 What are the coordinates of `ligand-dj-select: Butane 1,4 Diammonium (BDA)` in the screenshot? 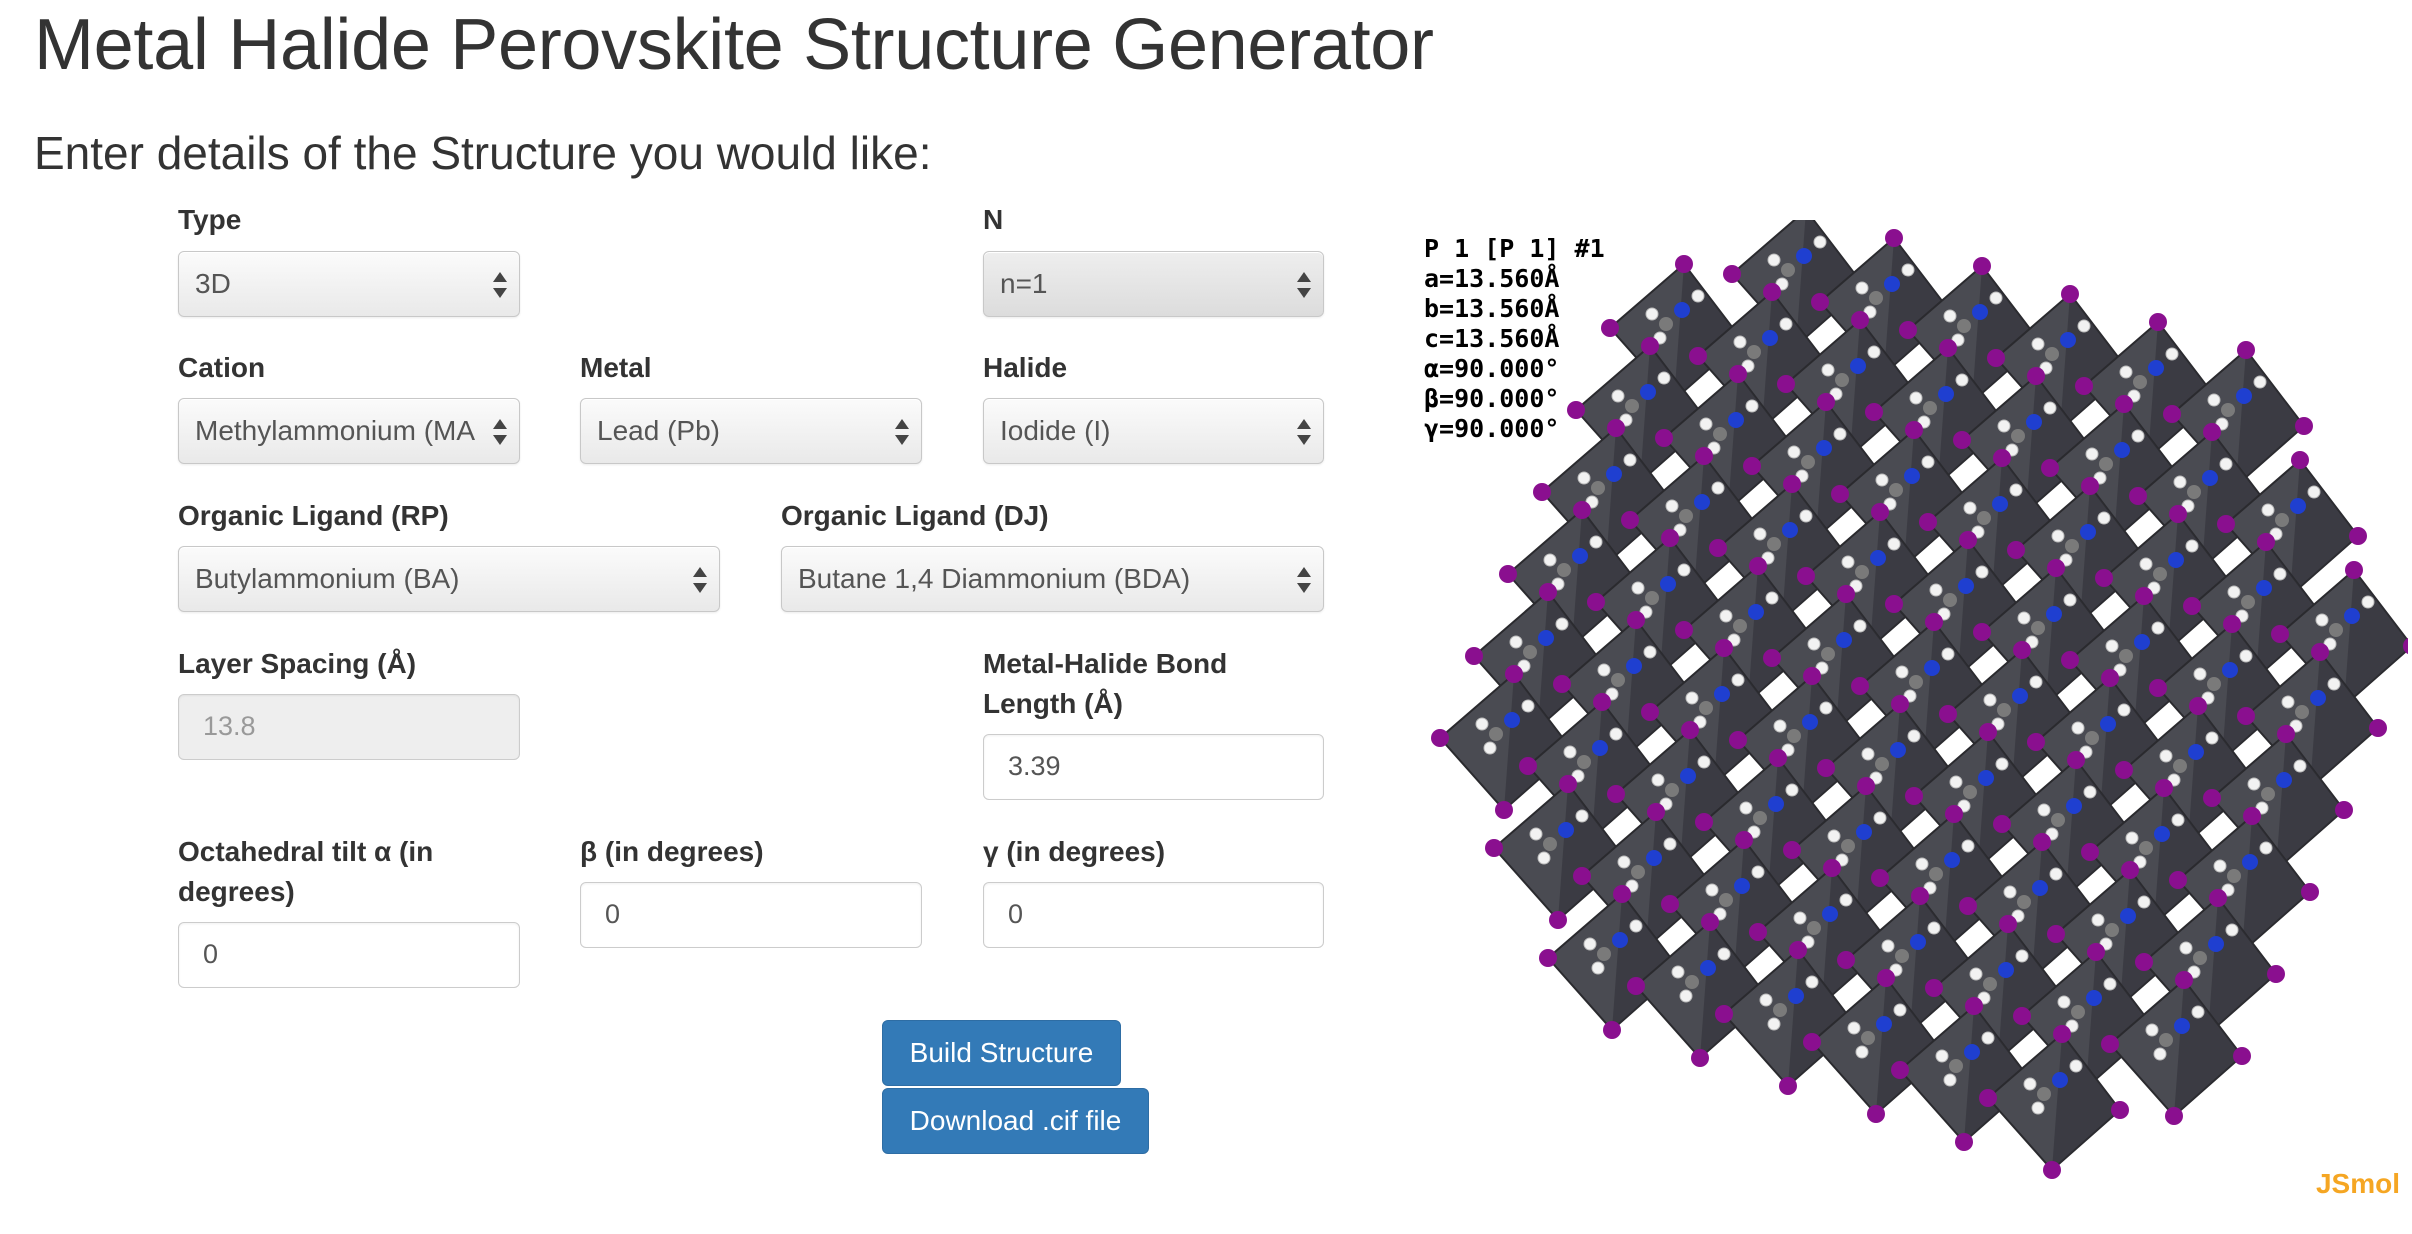 It's located at (1052, 579).